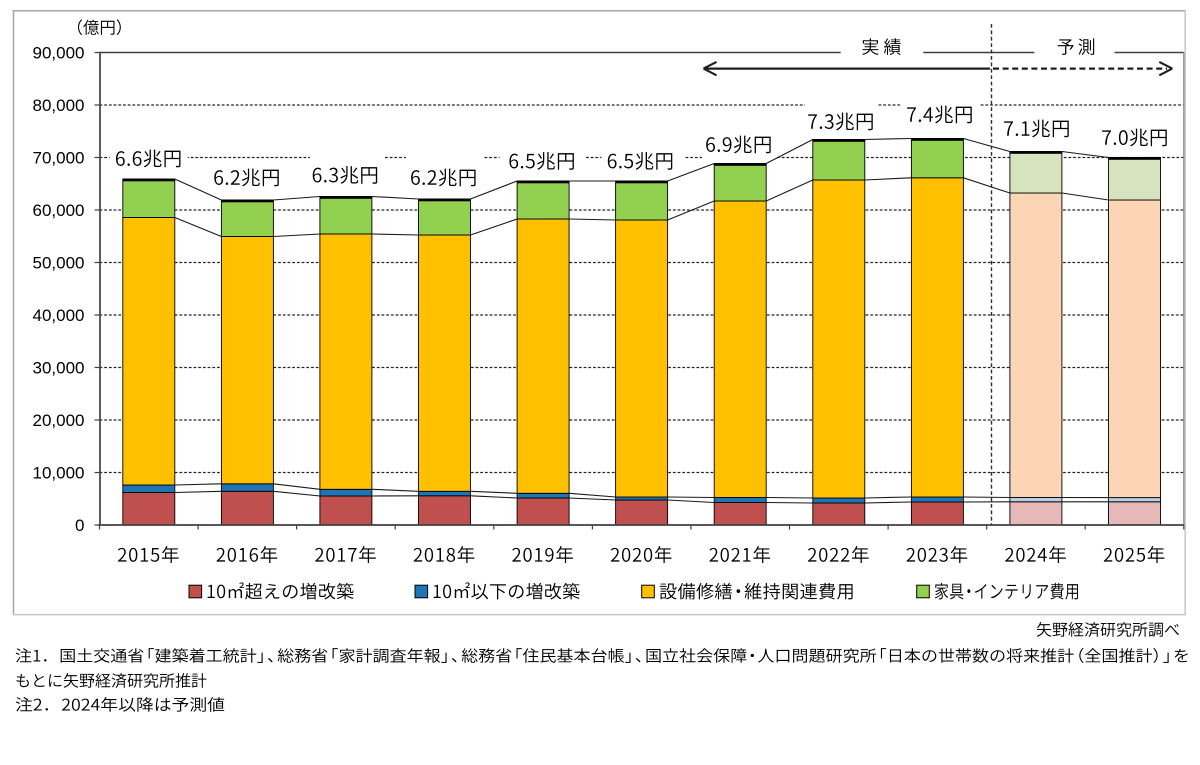 This screenshot has width=1200, height=765. What do you see at coordinates (59, 263) in the screenshot?
I see `svg-text: 50,000` at bounding box center [59, 263].